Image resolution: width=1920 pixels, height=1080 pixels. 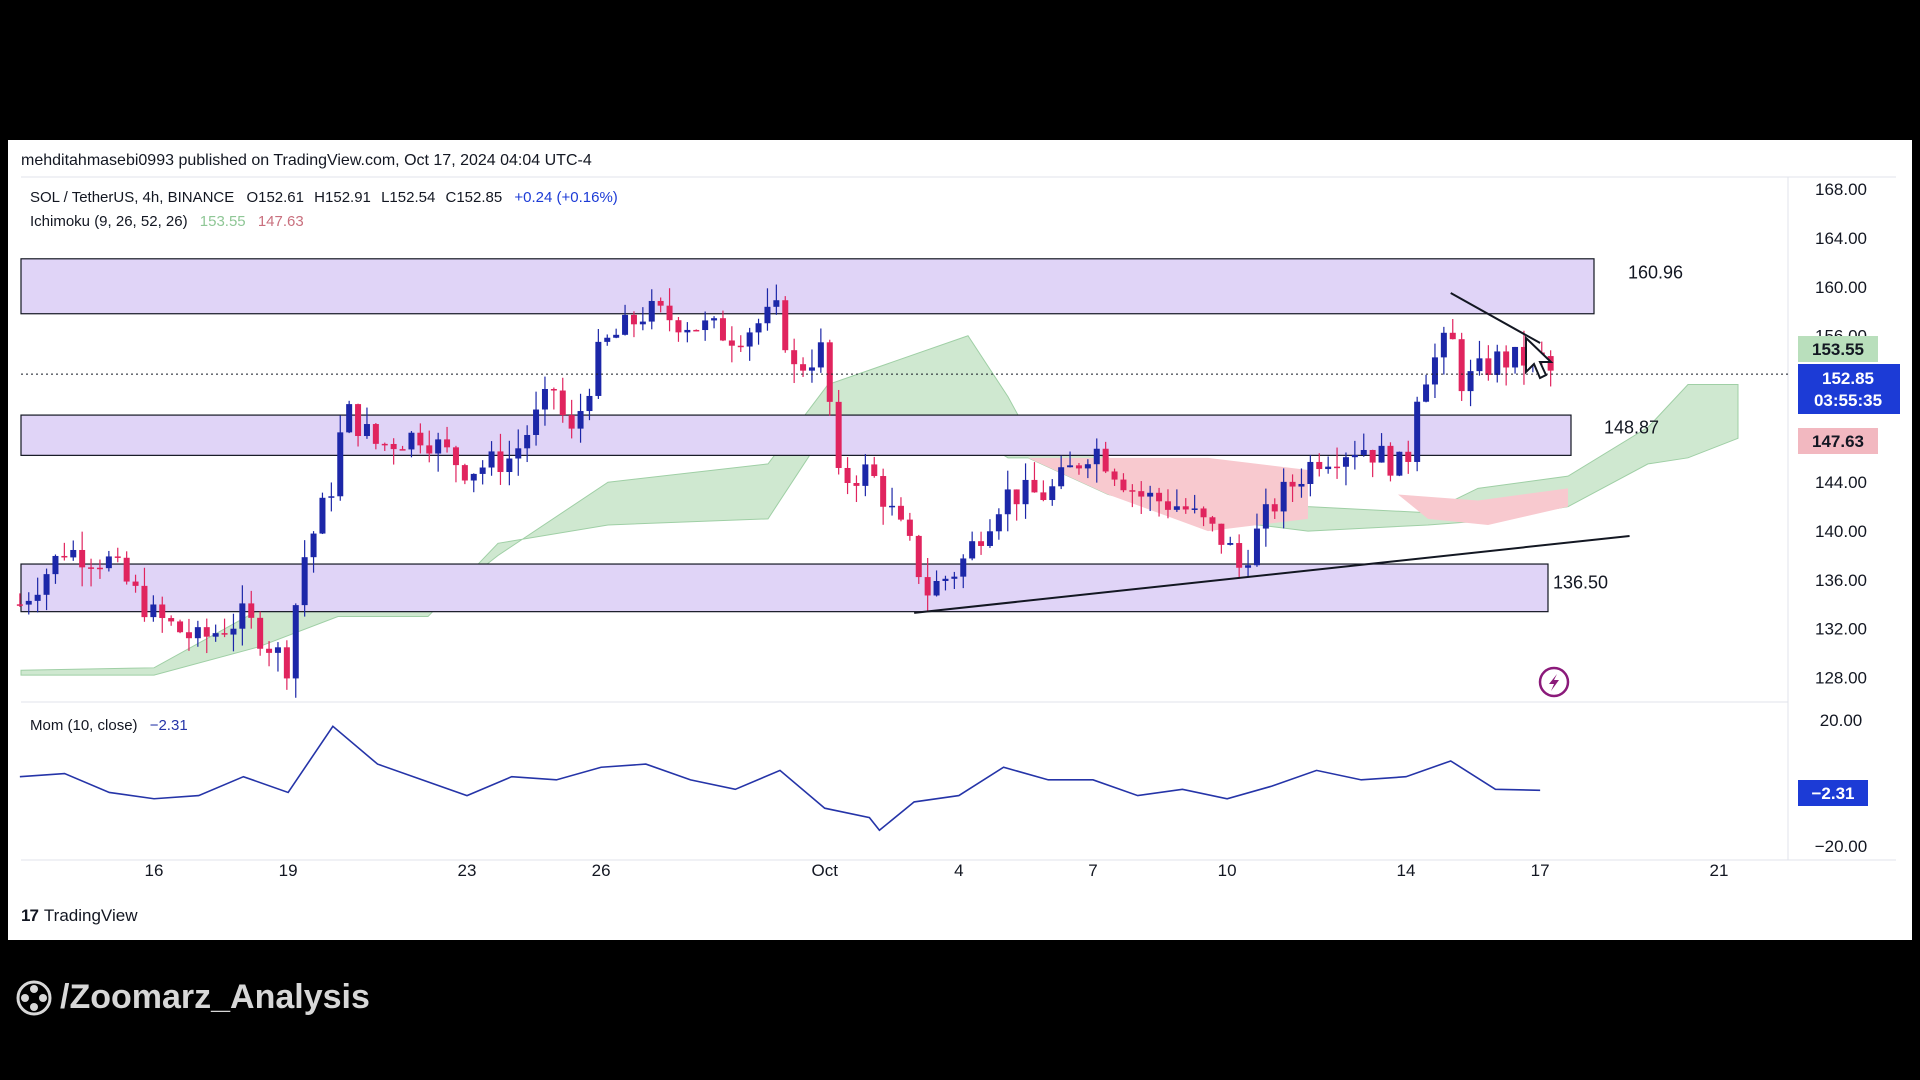 I want to click on price-tick-label: 160.00, so click(x=1841, y=287).